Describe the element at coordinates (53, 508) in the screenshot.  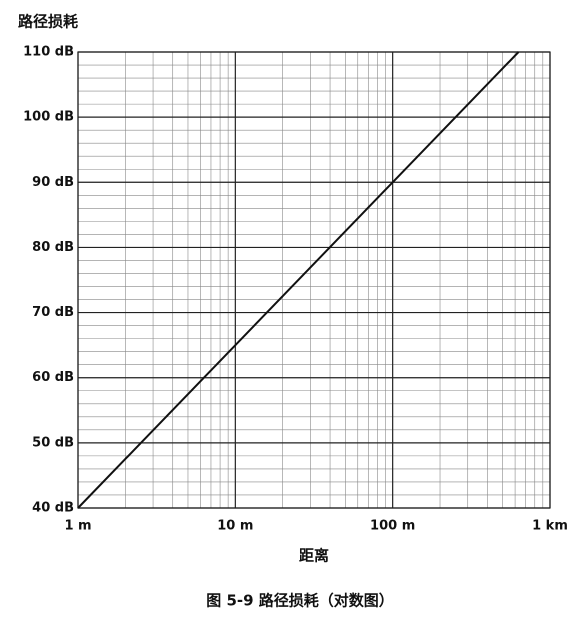
I see `y-tick-label: 40 dB` at that location.